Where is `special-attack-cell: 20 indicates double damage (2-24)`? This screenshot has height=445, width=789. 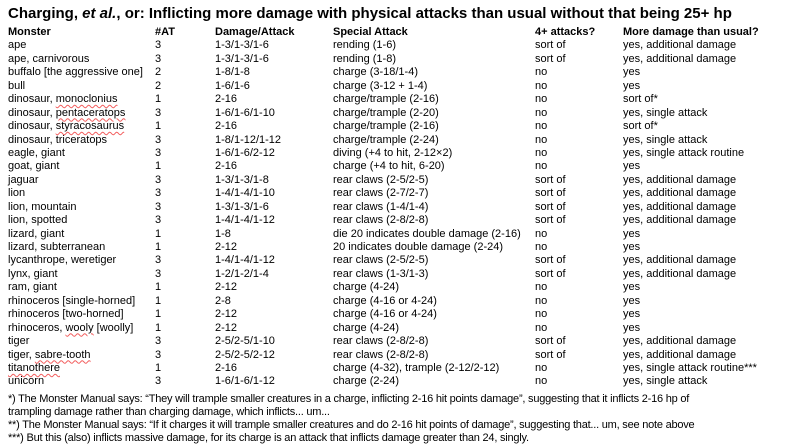 special-attack-cell: 20 indicates double damage (2-24) is located at coordinates (418, 247).